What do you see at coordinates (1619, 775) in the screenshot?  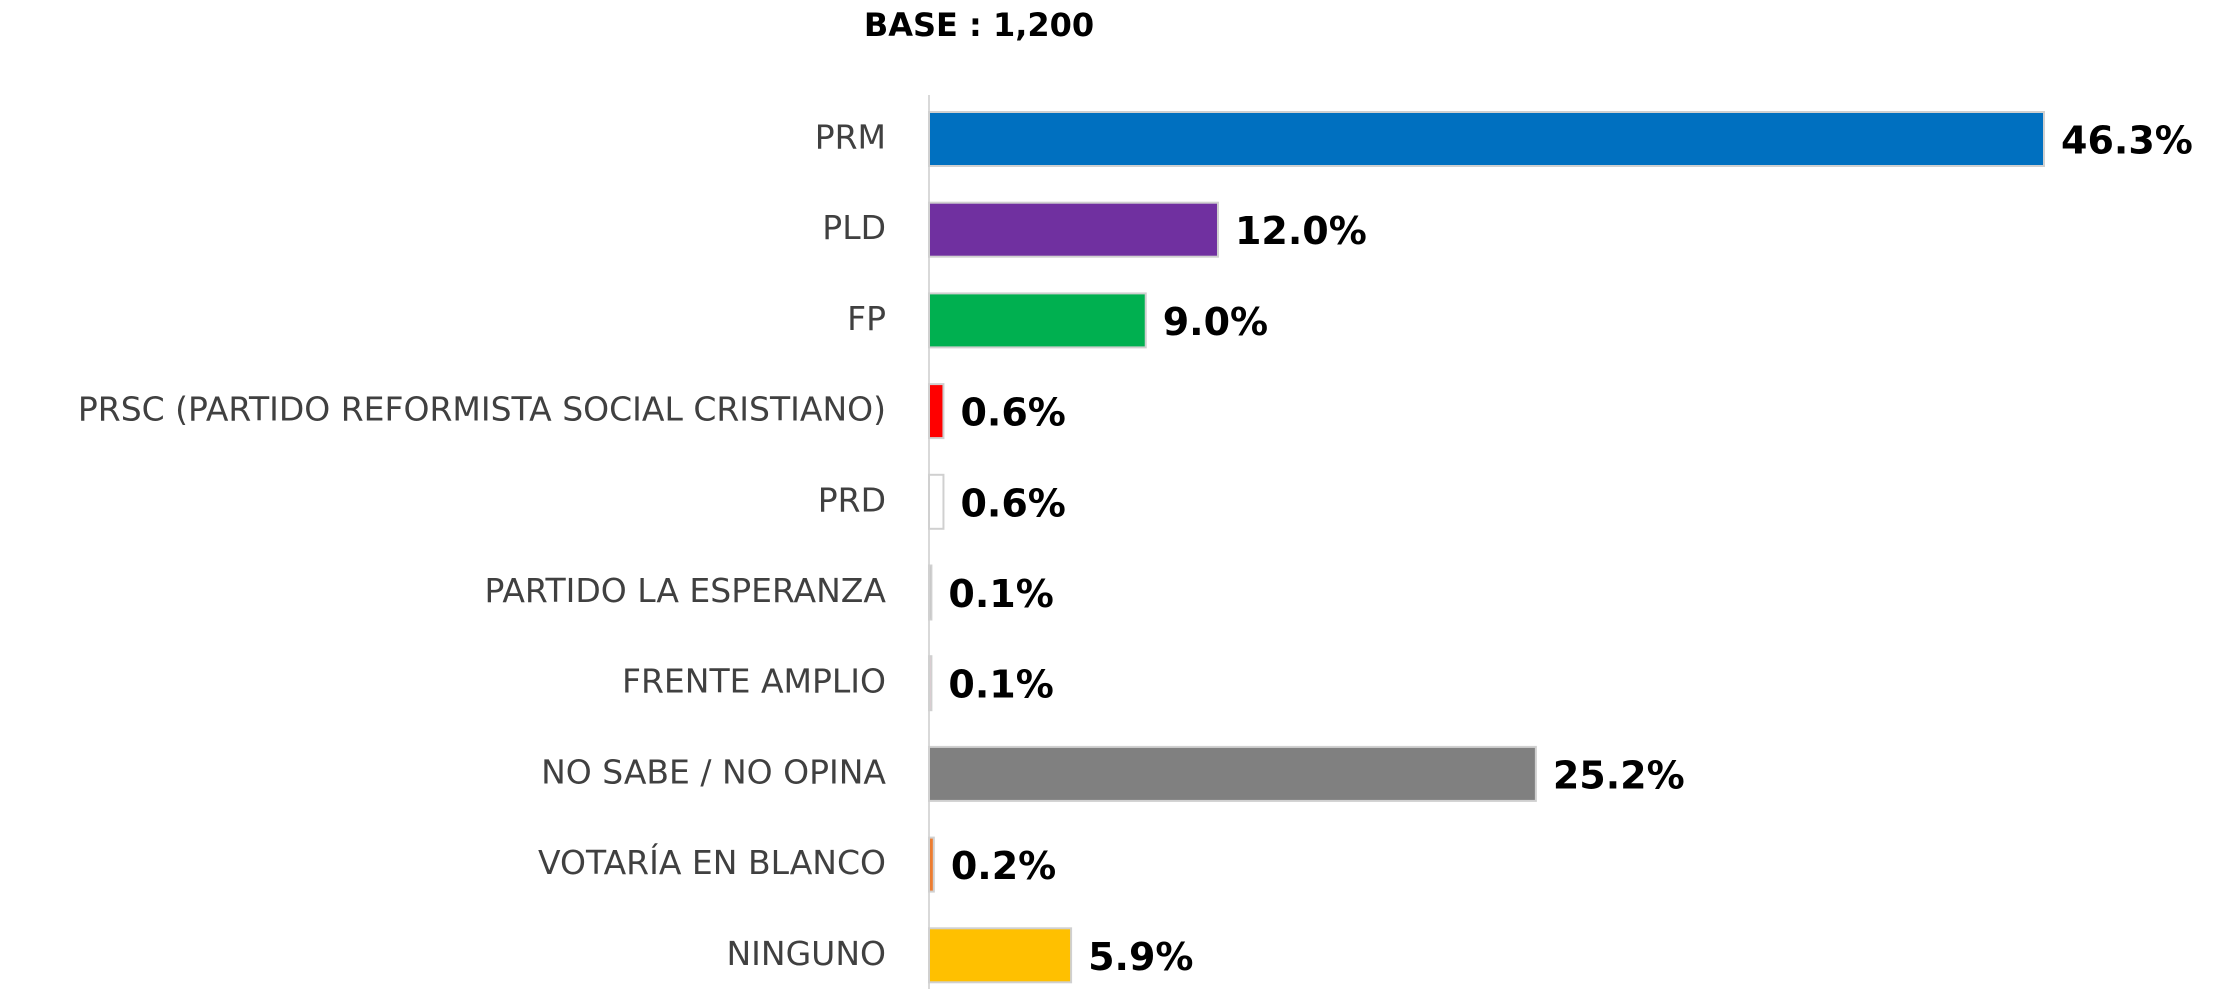 I see `value-label: 25.2%` at bounding box center [1619, 775].